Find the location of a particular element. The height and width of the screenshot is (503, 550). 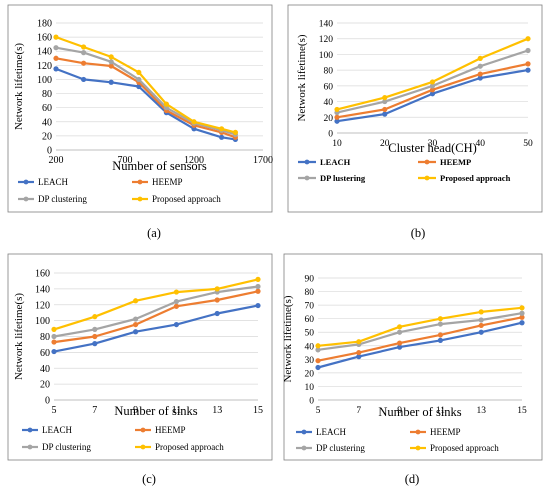

x-tick-label: 40 is located at coordinates (481, 144).